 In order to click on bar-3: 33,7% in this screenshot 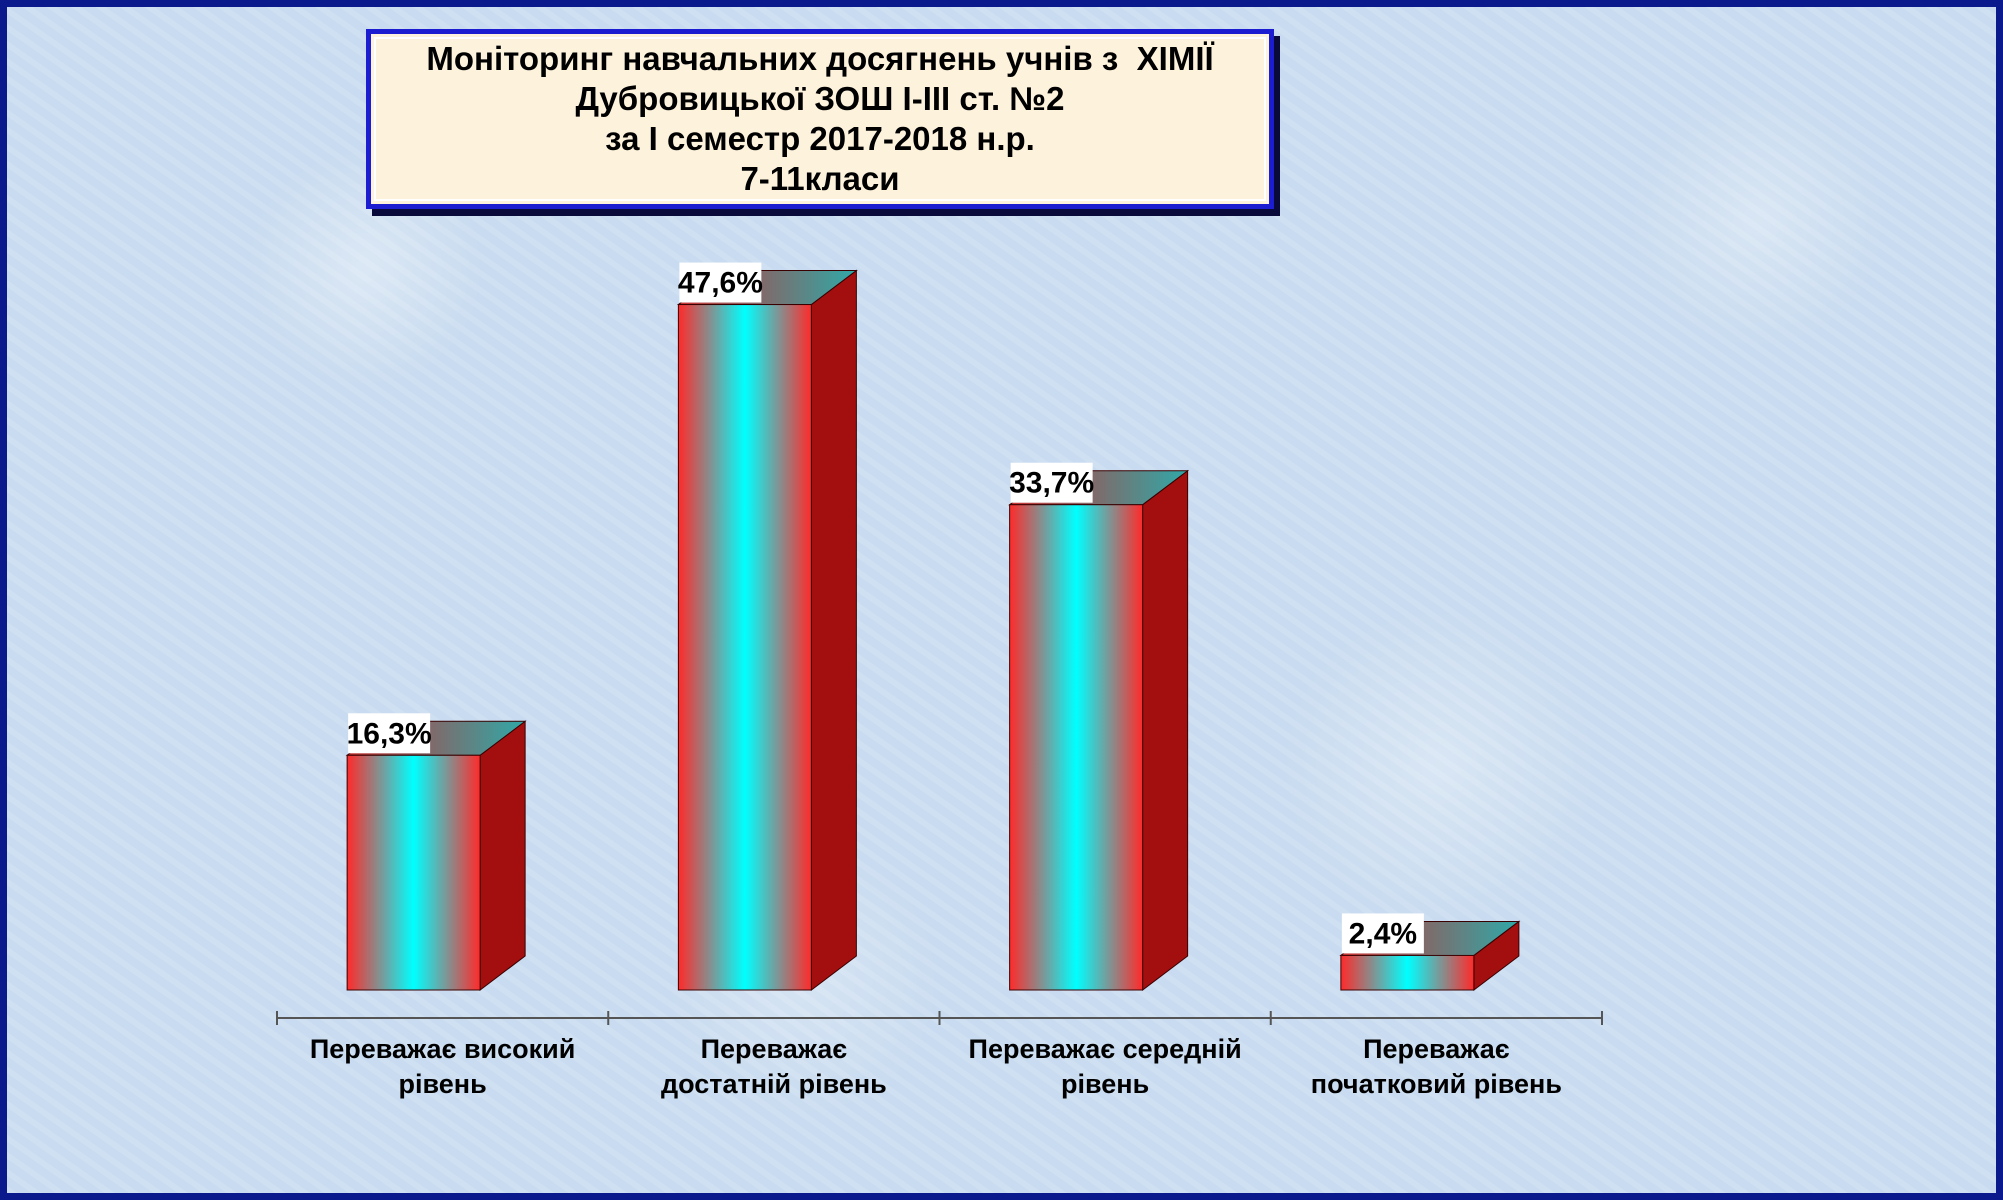, I will do `click(1099, 727)`.